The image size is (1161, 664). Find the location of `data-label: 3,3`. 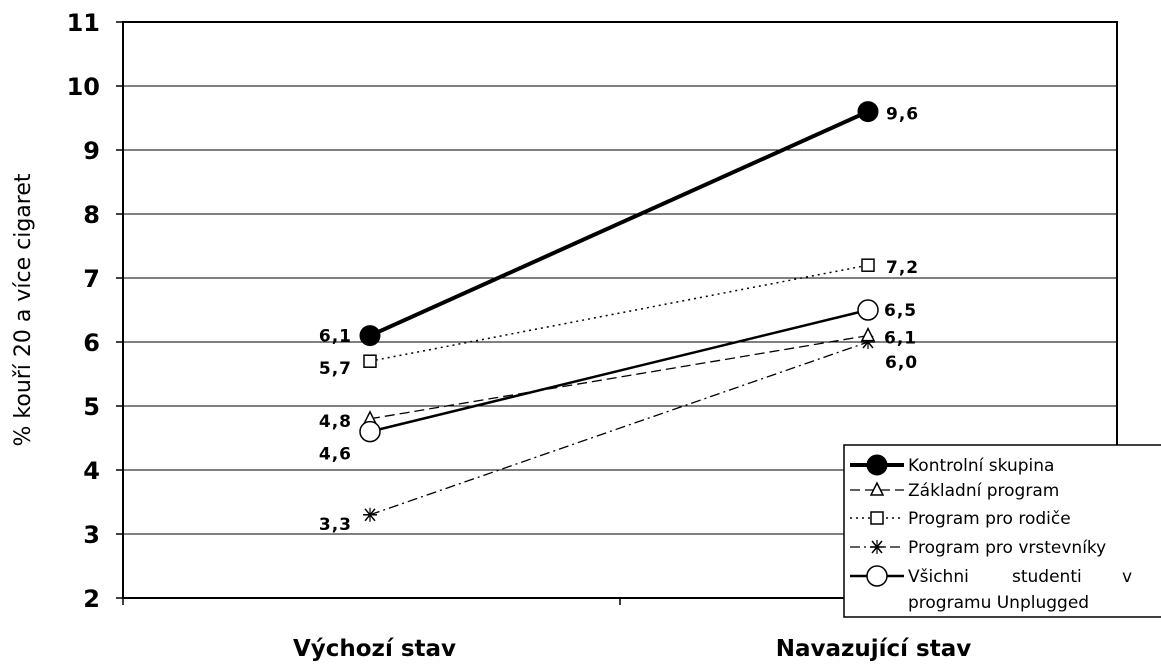

data-label: 3,3 is located at coordinates (335, 525).